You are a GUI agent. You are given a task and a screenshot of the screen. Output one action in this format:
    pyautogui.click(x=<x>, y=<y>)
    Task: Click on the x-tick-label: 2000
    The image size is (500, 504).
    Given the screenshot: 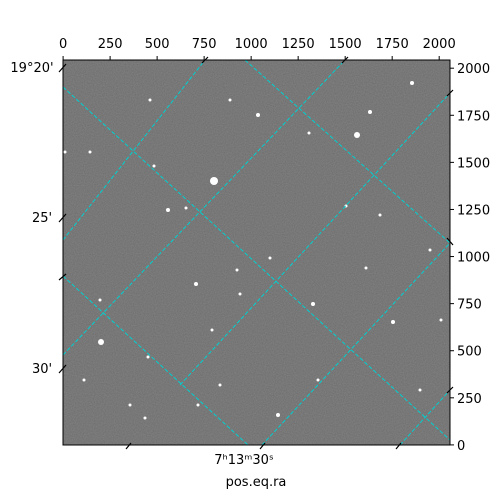 What is the action you would take?
    pyautogui.click(x=439, y=44)
    